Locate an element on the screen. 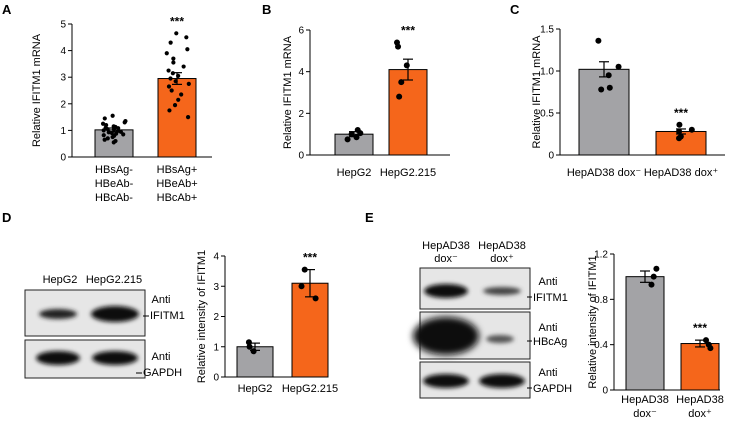 This screenshot has width=735, height=422. x-category-label: HBeAb- is located at coordinates (114, 184).